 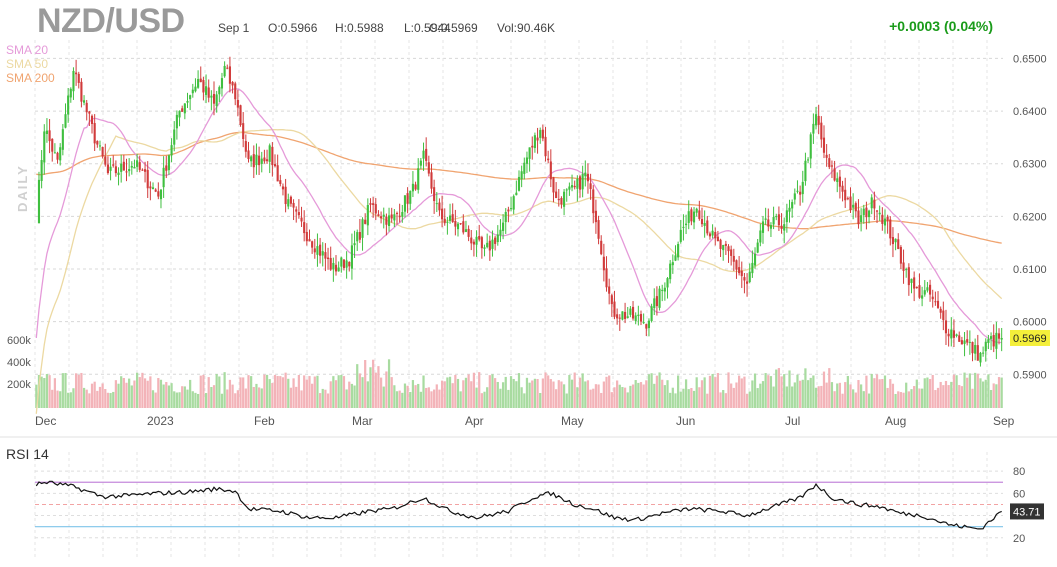 I want to click on low-value: L:0.5944, so click(x=427, y=28).